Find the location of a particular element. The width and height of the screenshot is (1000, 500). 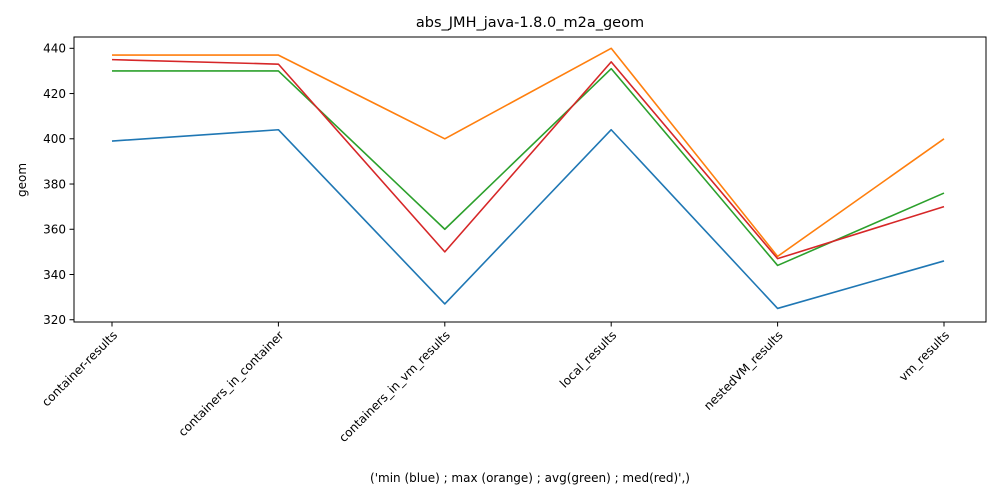

y-tick-label: 360 is located at coordinates (54, 230).